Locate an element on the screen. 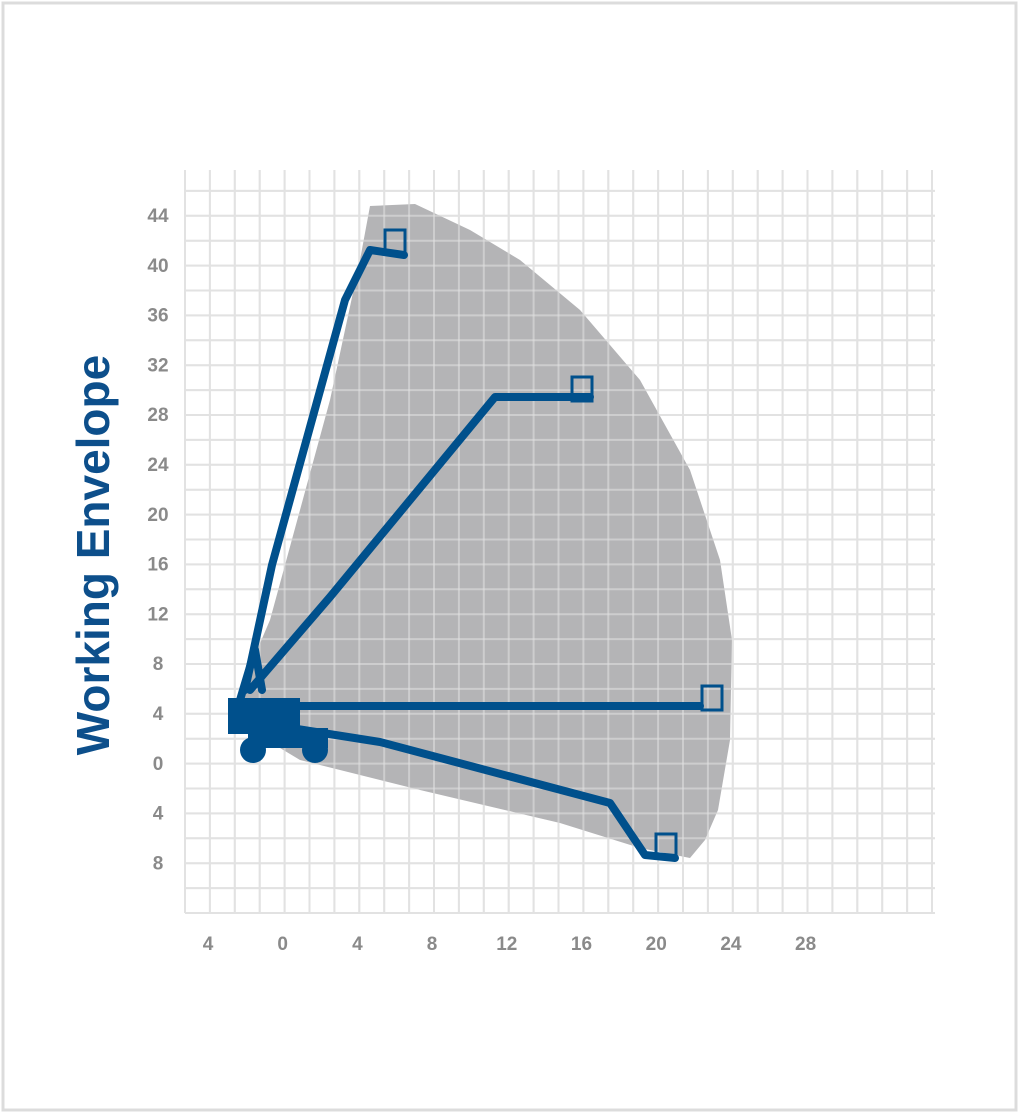  y-tick-label: 20 is located at coordinates (157, 515).